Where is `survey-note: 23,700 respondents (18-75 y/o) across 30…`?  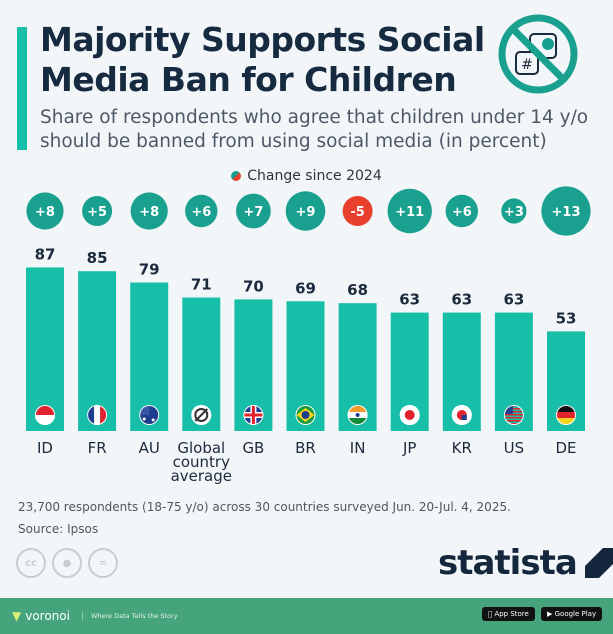
survey-note: 23,700 respondents (18-75 y/o) across 30… is located at coordinates (264, 507).